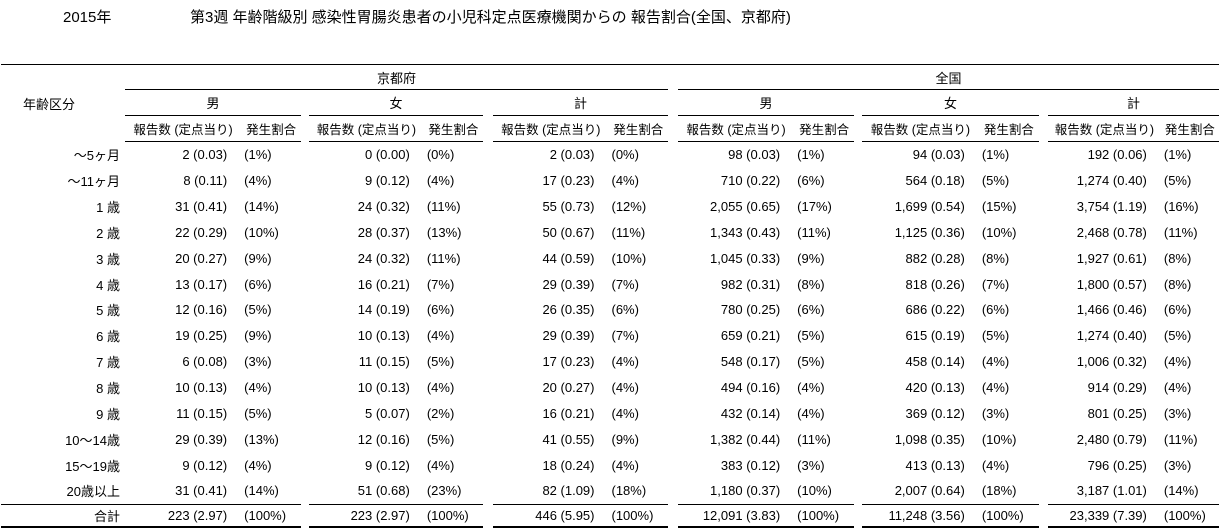 This screenshot has width=1220, height=532. Describe the element at coordinates (766, 258) in the screenshot. I see `data-group: 1,045 (0.33) (9%)` at that location.